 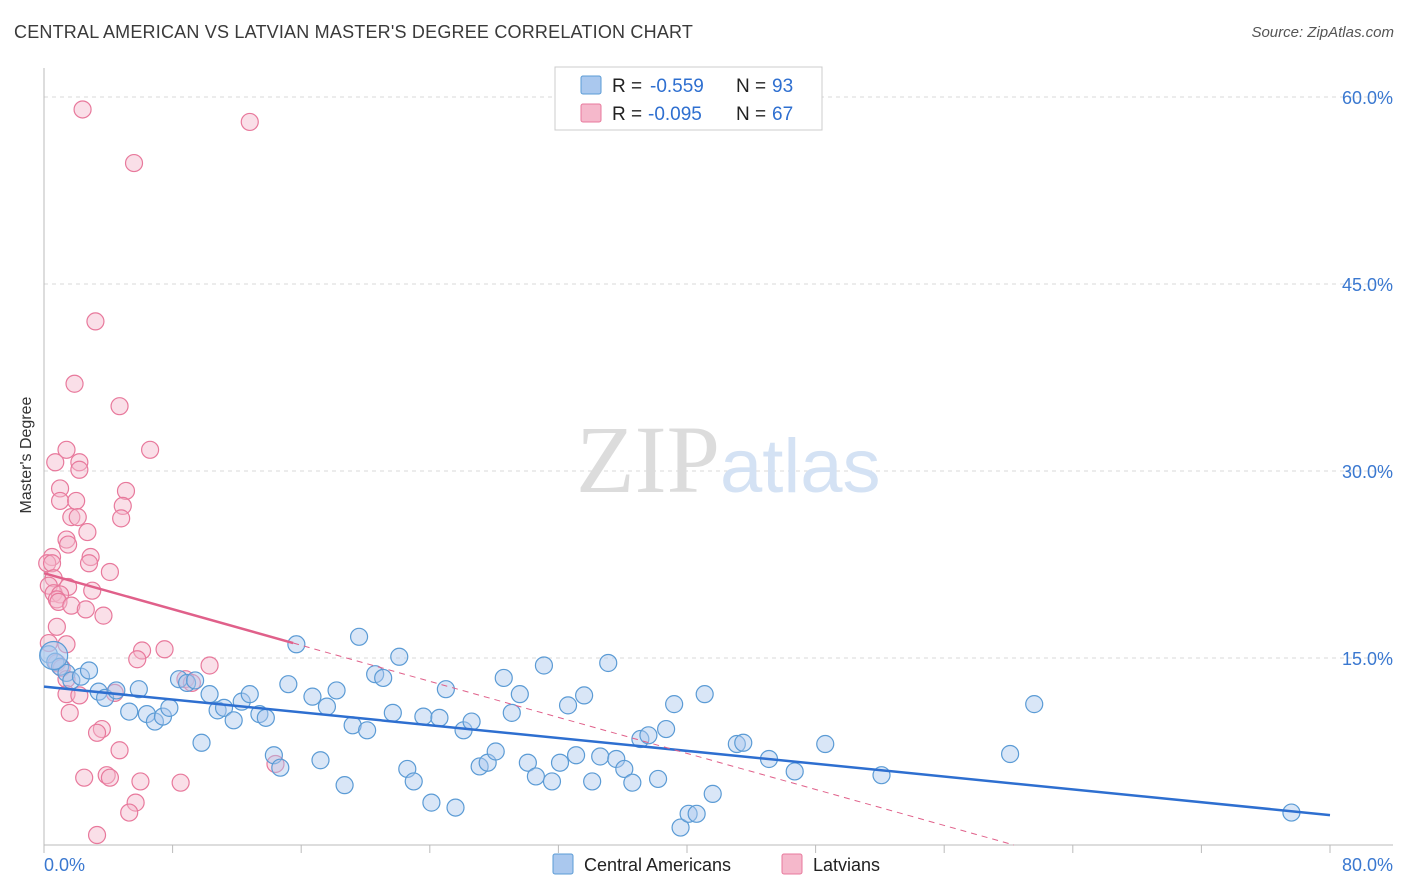 What do you see at coordinates (846, 865) in the screenshot?
I see `bottom-legend-label-latvians: Latvians` at bounding box center [846, 865].